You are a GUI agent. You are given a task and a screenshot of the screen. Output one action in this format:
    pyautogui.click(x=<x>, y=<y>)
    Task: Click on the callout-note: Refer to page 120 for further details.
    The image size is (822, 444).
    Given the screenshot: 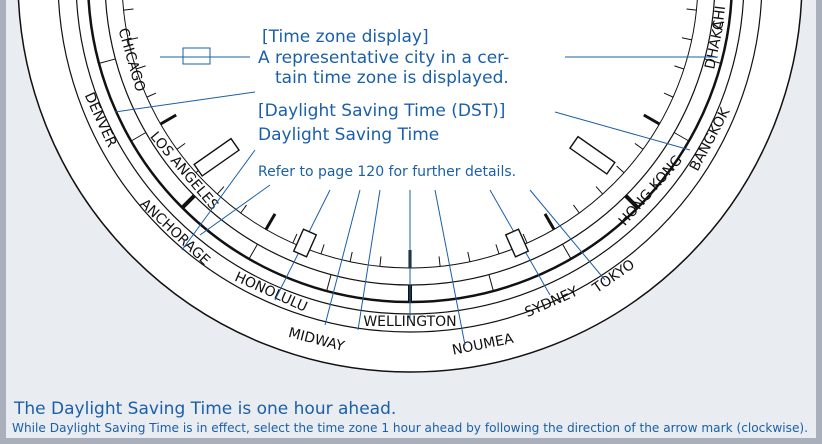 What is the action you would take?
    pyautogui.click(x=387, y=172)
    